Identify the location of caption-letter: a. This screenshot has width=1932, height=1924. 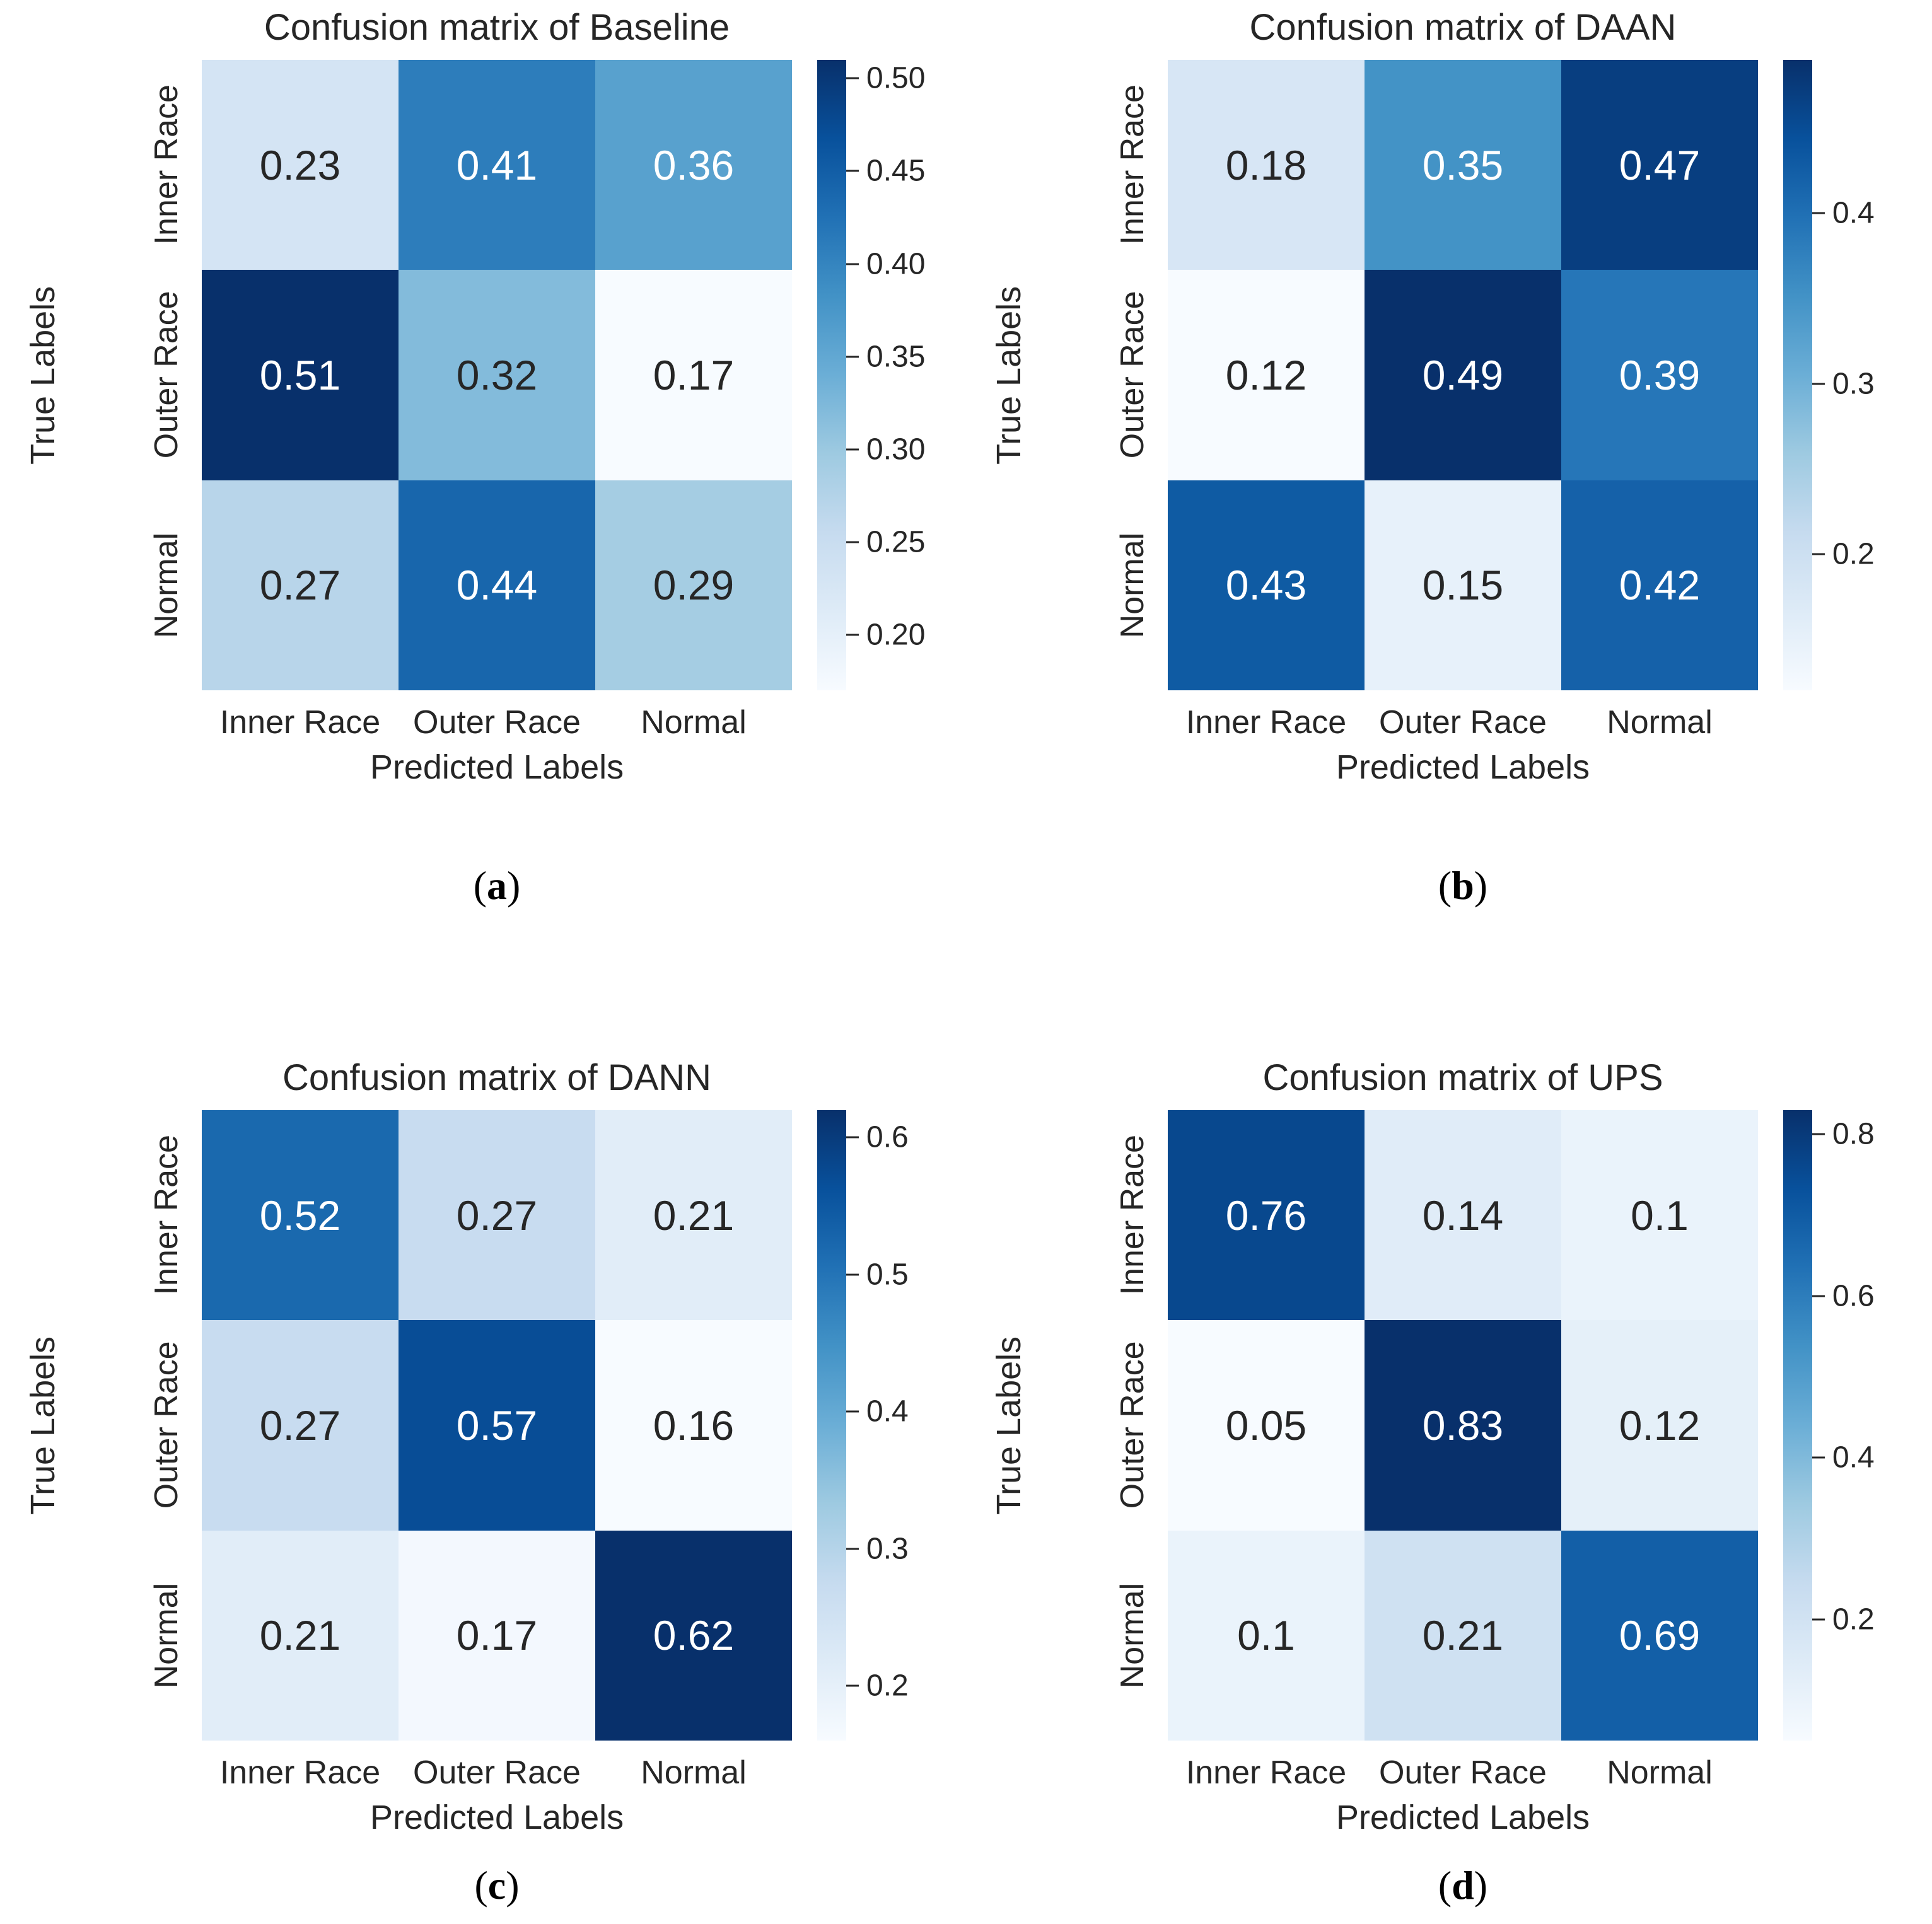
(497, 885).